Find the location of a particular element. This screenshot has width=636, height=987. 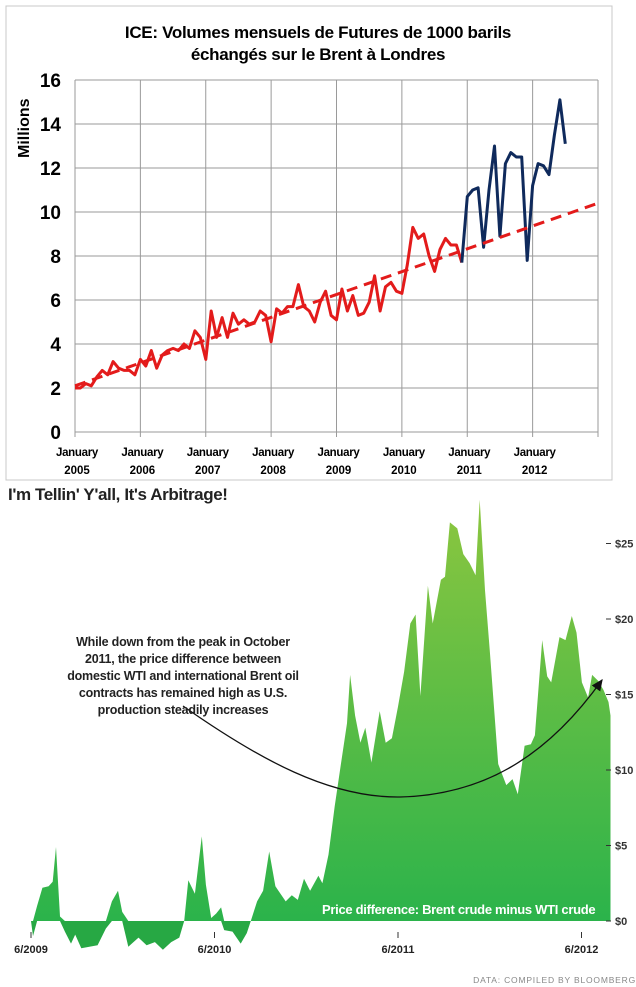

x-tick-label: 2009 is located at coordinates (339, 471).